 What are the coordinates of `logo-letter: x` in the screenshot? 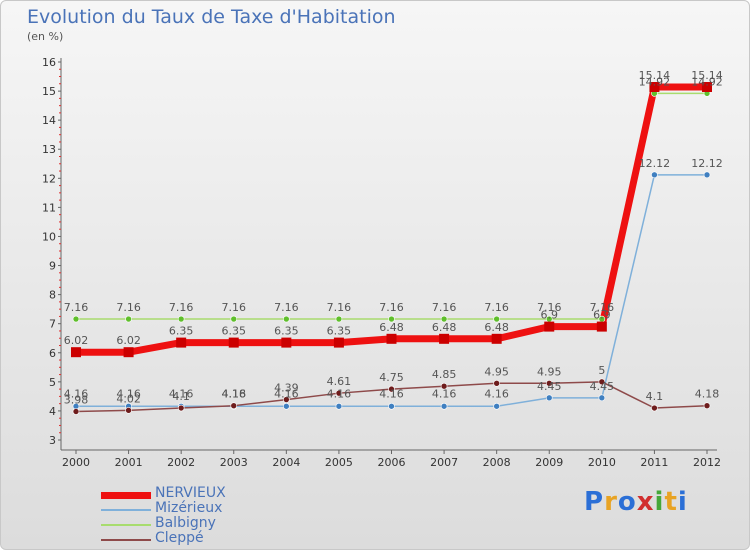 It's located at (645, 502).